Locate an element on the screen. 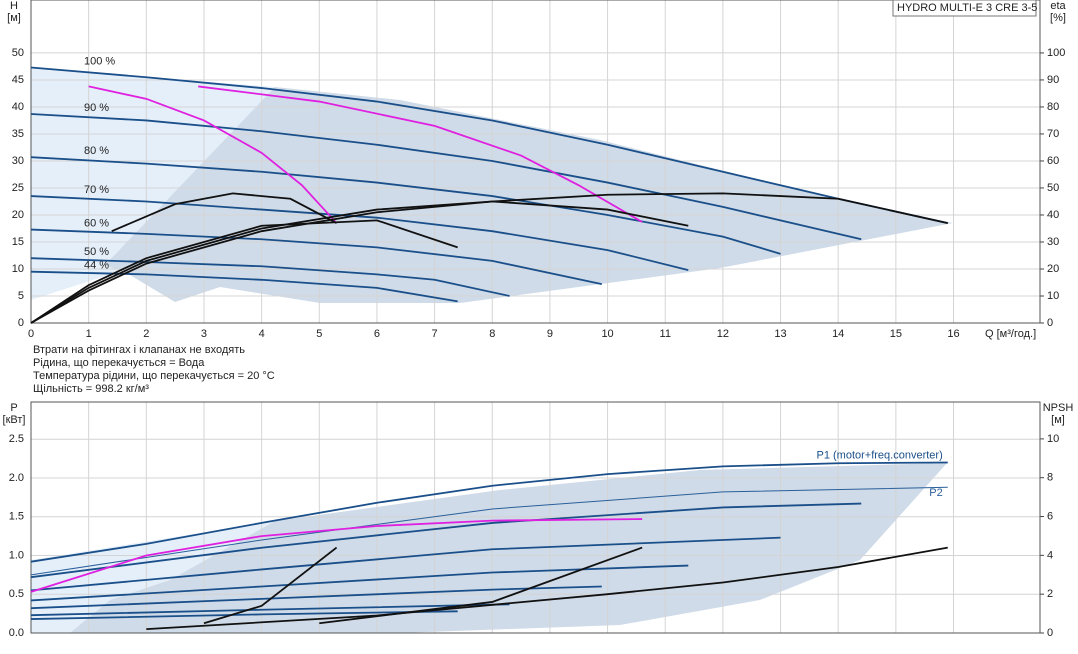 The width and height of the screenshot is (1078, 654). x-tick-label: 0 is located at coordinates (31, 334).